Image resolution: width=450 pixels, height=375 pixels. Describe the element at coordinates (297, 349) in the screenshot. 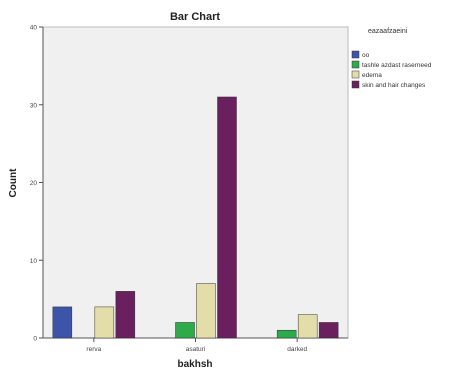

I see `x-tick-label: darked` at that location.